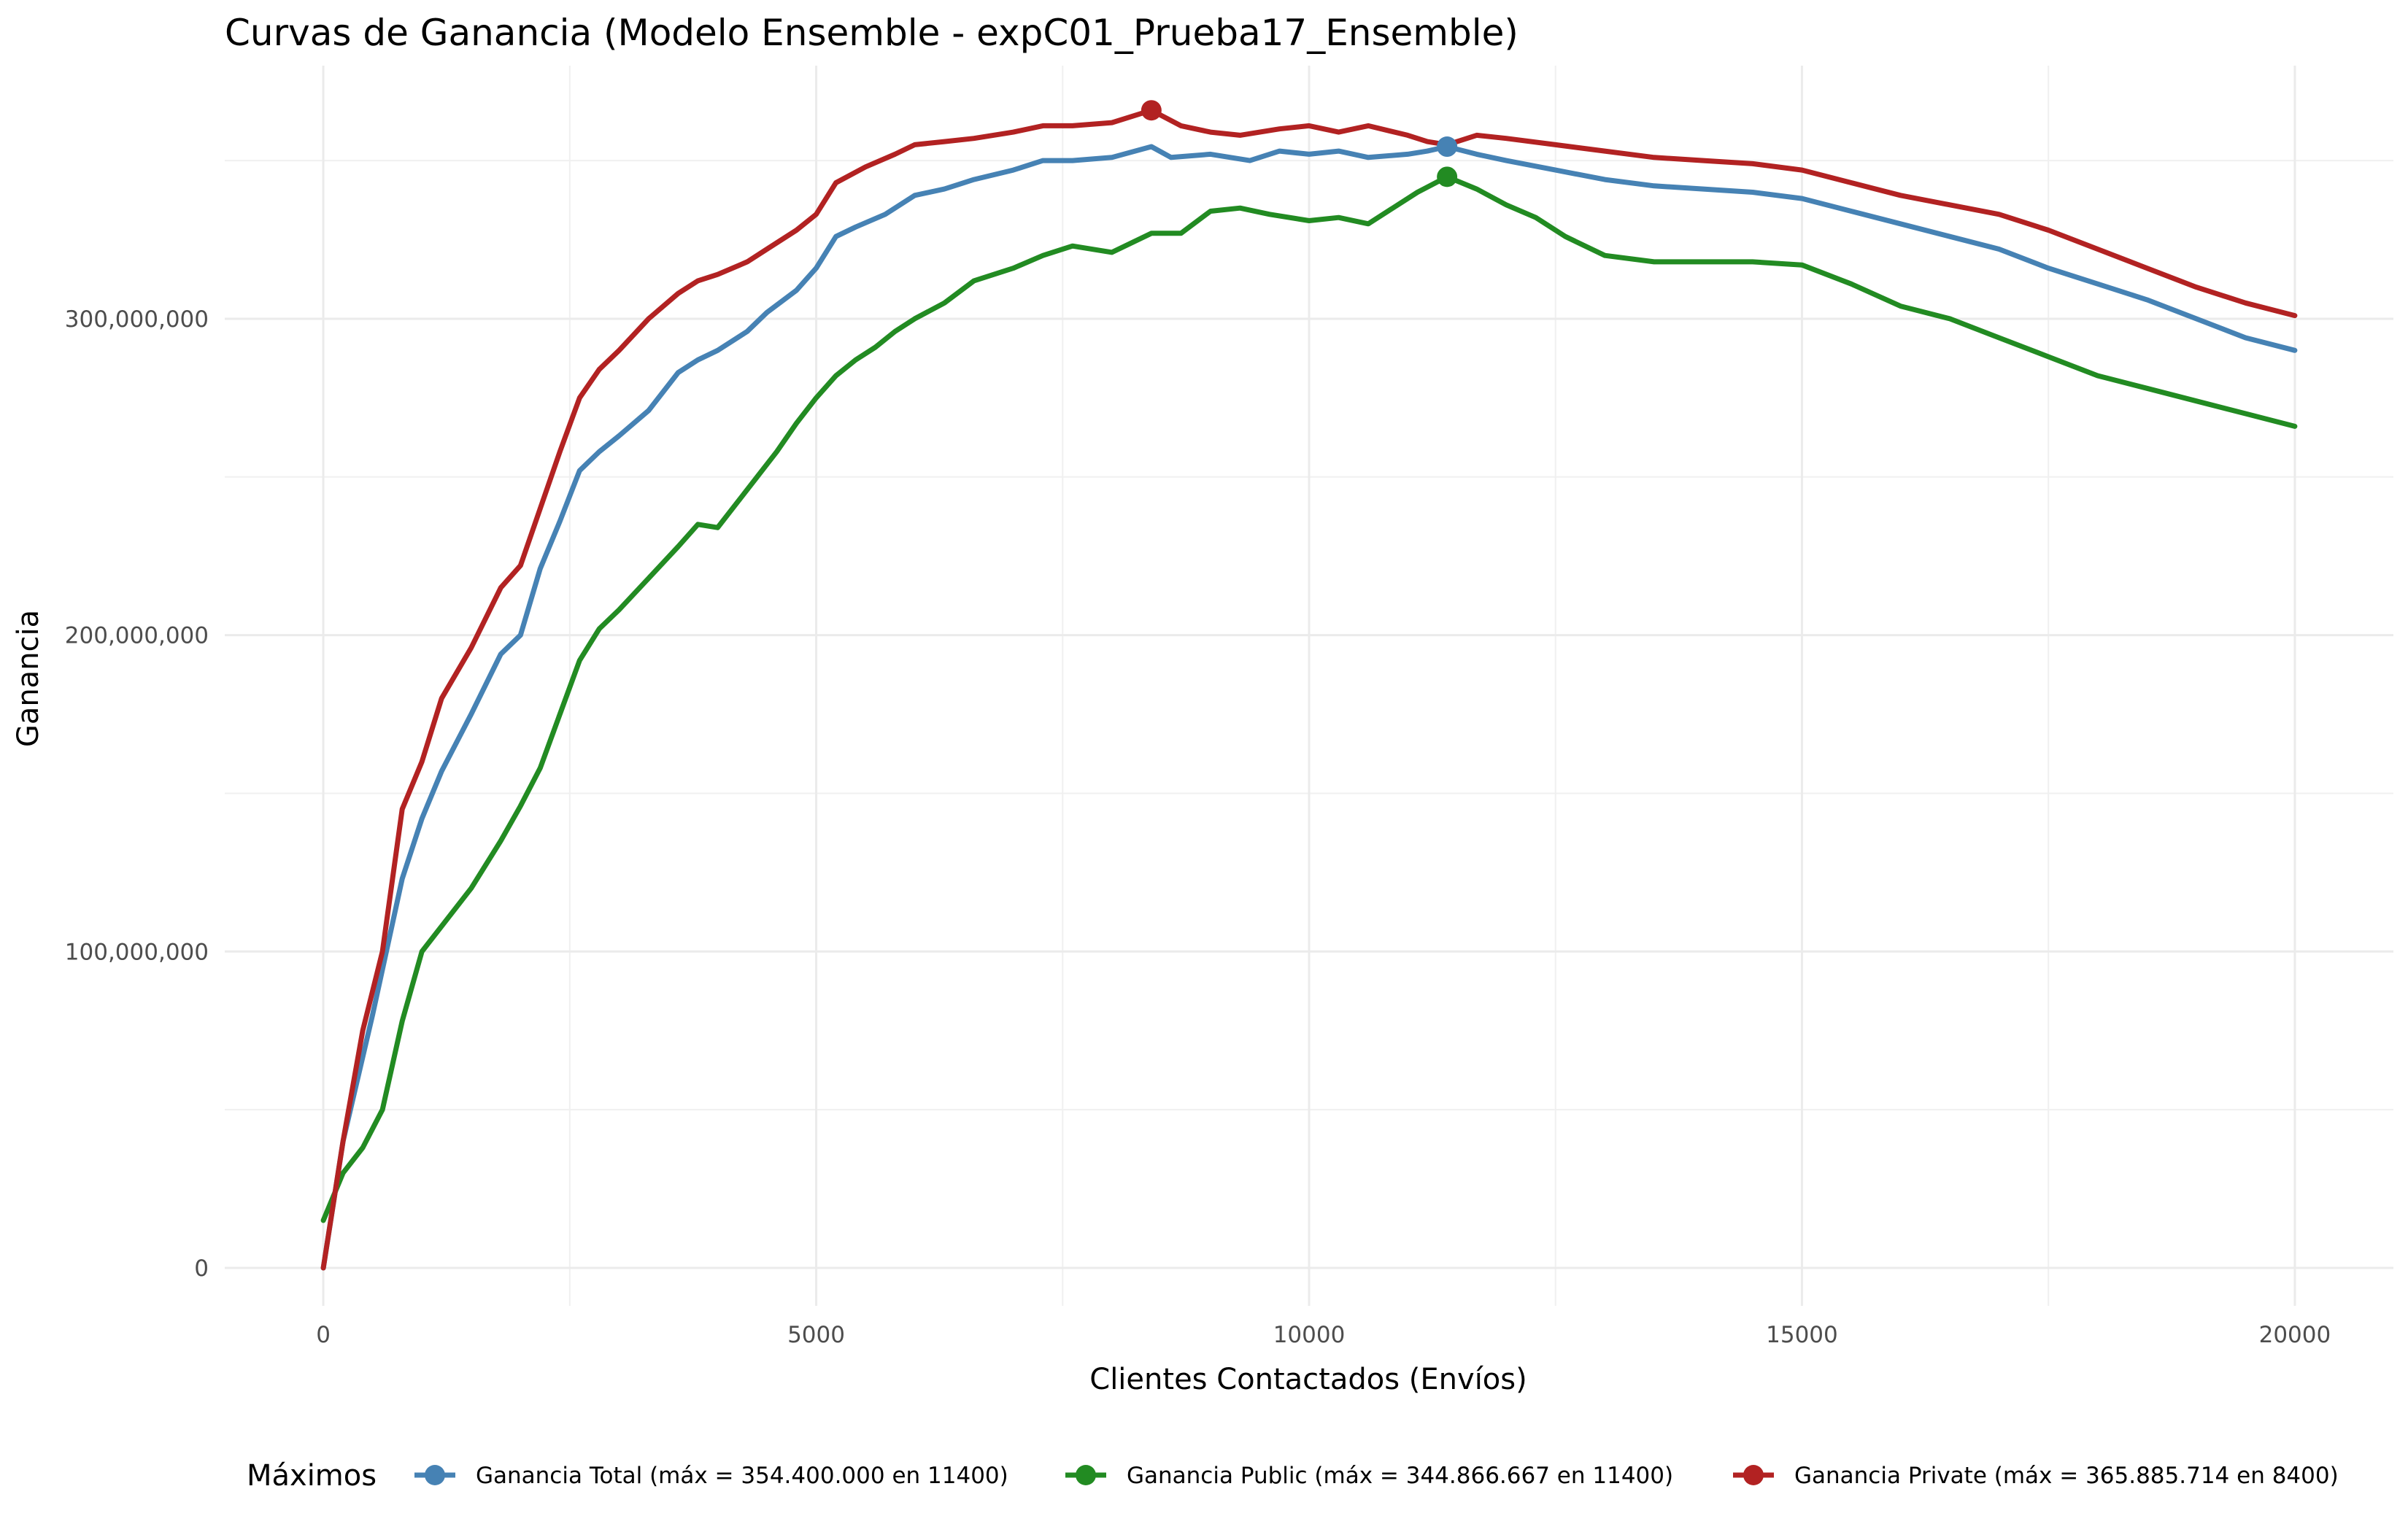  Describe the element at coordinates (137, 636) in the screenshot. I see `y-tick-label: 200,000,000` at that location.